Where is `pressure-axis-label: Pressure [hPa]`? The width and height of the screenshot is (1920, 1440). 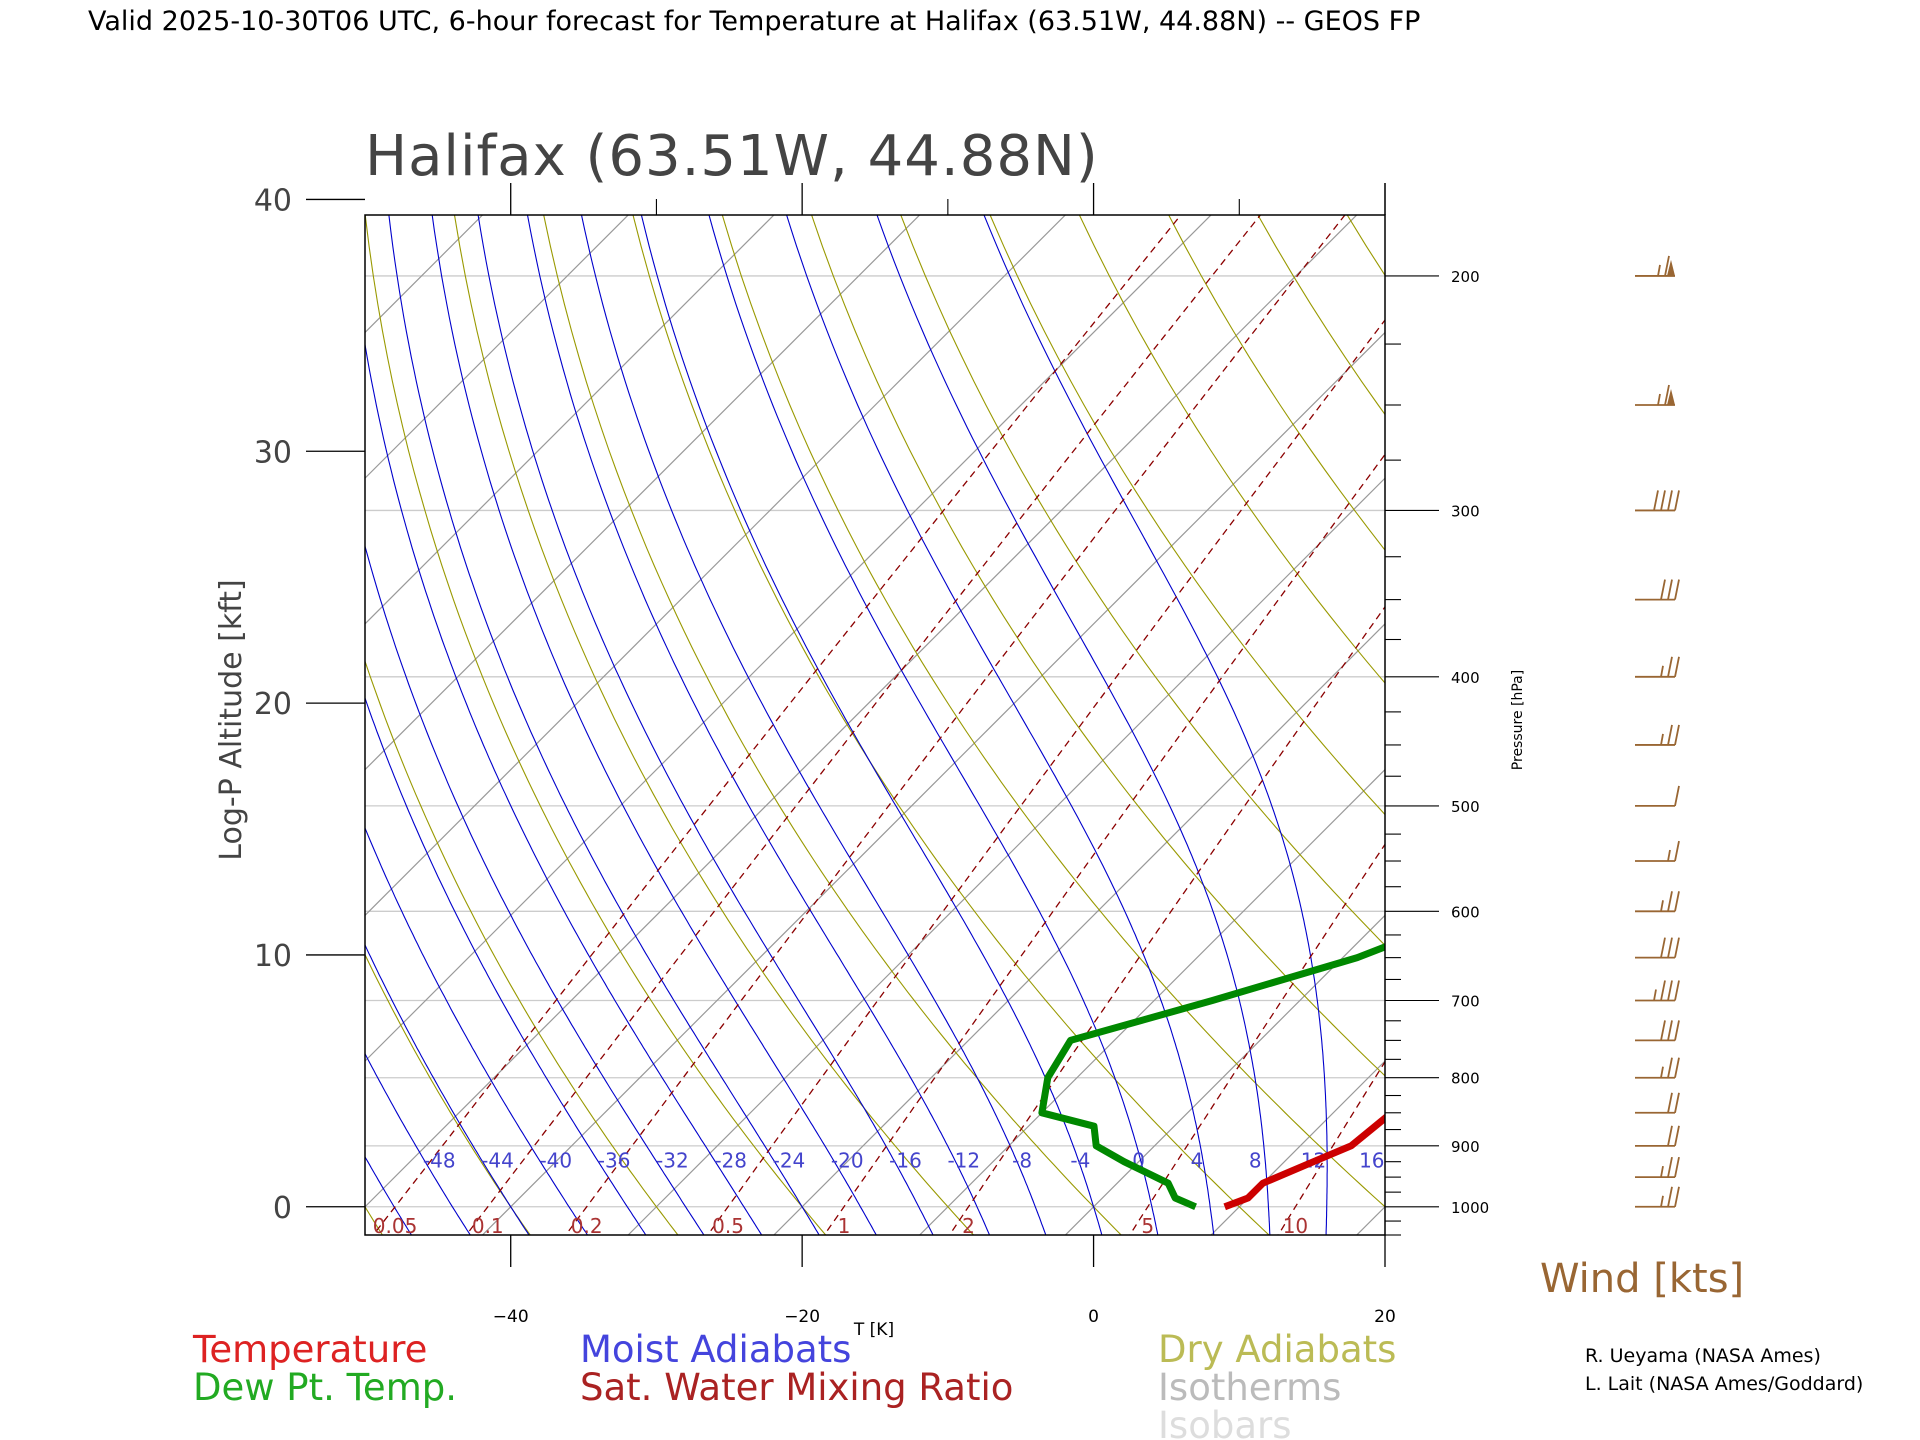 pressure-axis-label: Pressure [hPa] is located at coordinates (1518, 720).